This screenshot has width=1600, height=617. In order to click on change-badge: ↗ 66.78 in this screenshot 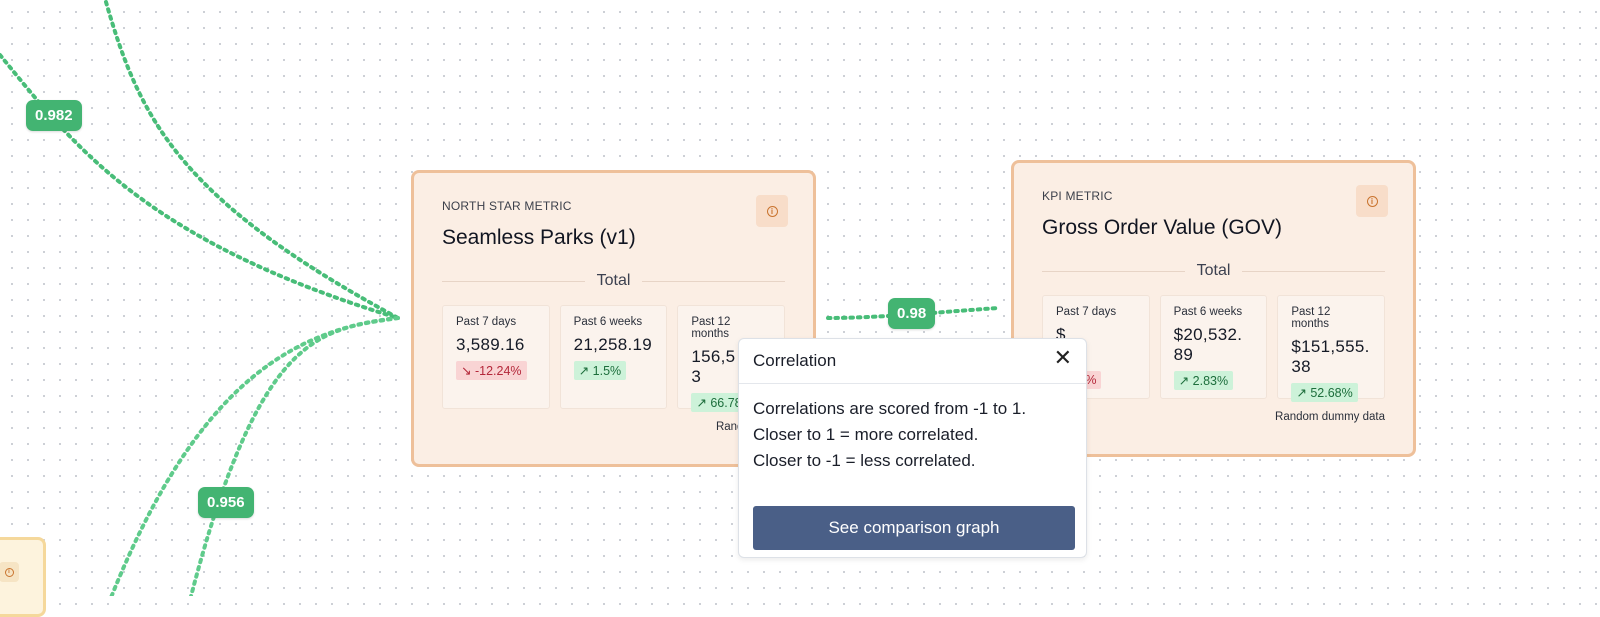, I will do `click(719, 402)`.